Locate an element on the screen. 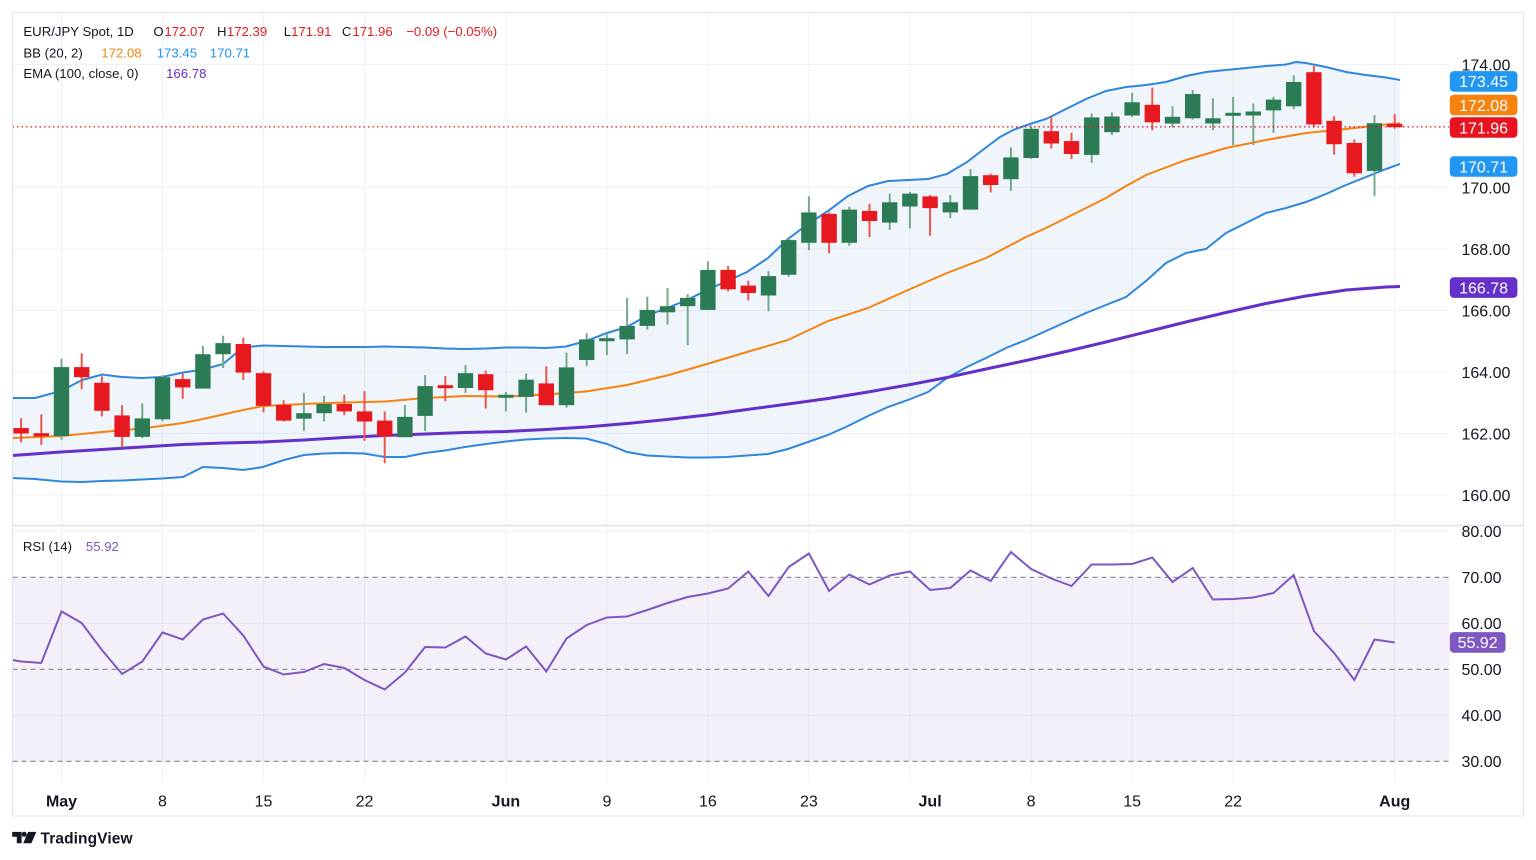 The image size is (1536, 860). svg-text: 160.00 is located at coordinates (1486, 496).